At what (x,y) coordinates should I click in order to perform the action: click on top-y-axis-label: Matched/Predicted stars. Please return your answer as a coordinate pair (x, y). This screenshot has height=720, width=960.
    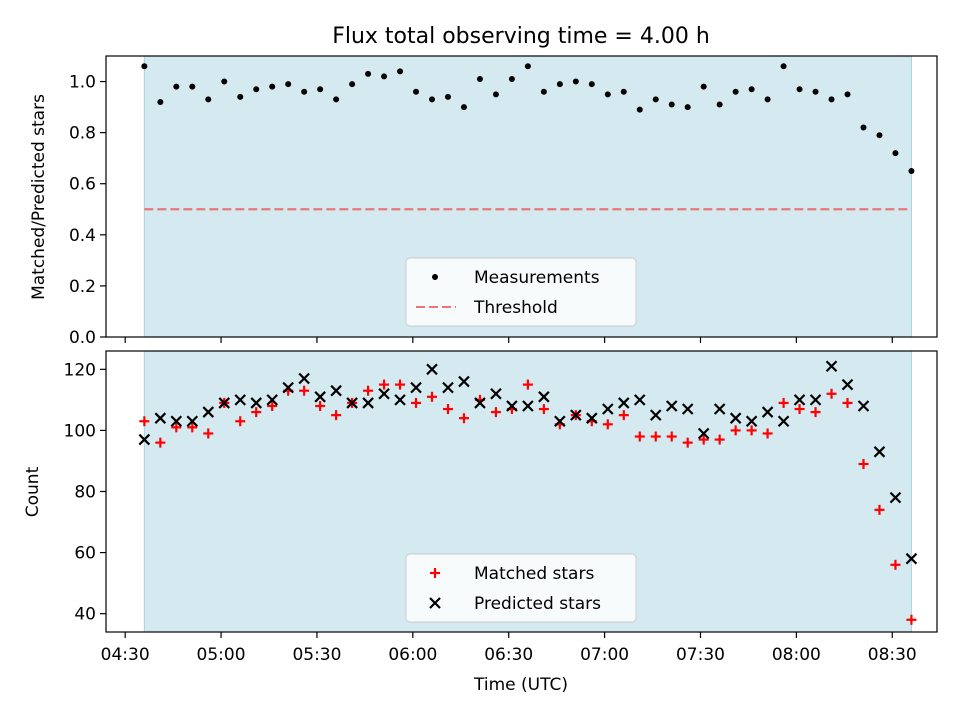
    Looking at the image, I should click on (39, 197).